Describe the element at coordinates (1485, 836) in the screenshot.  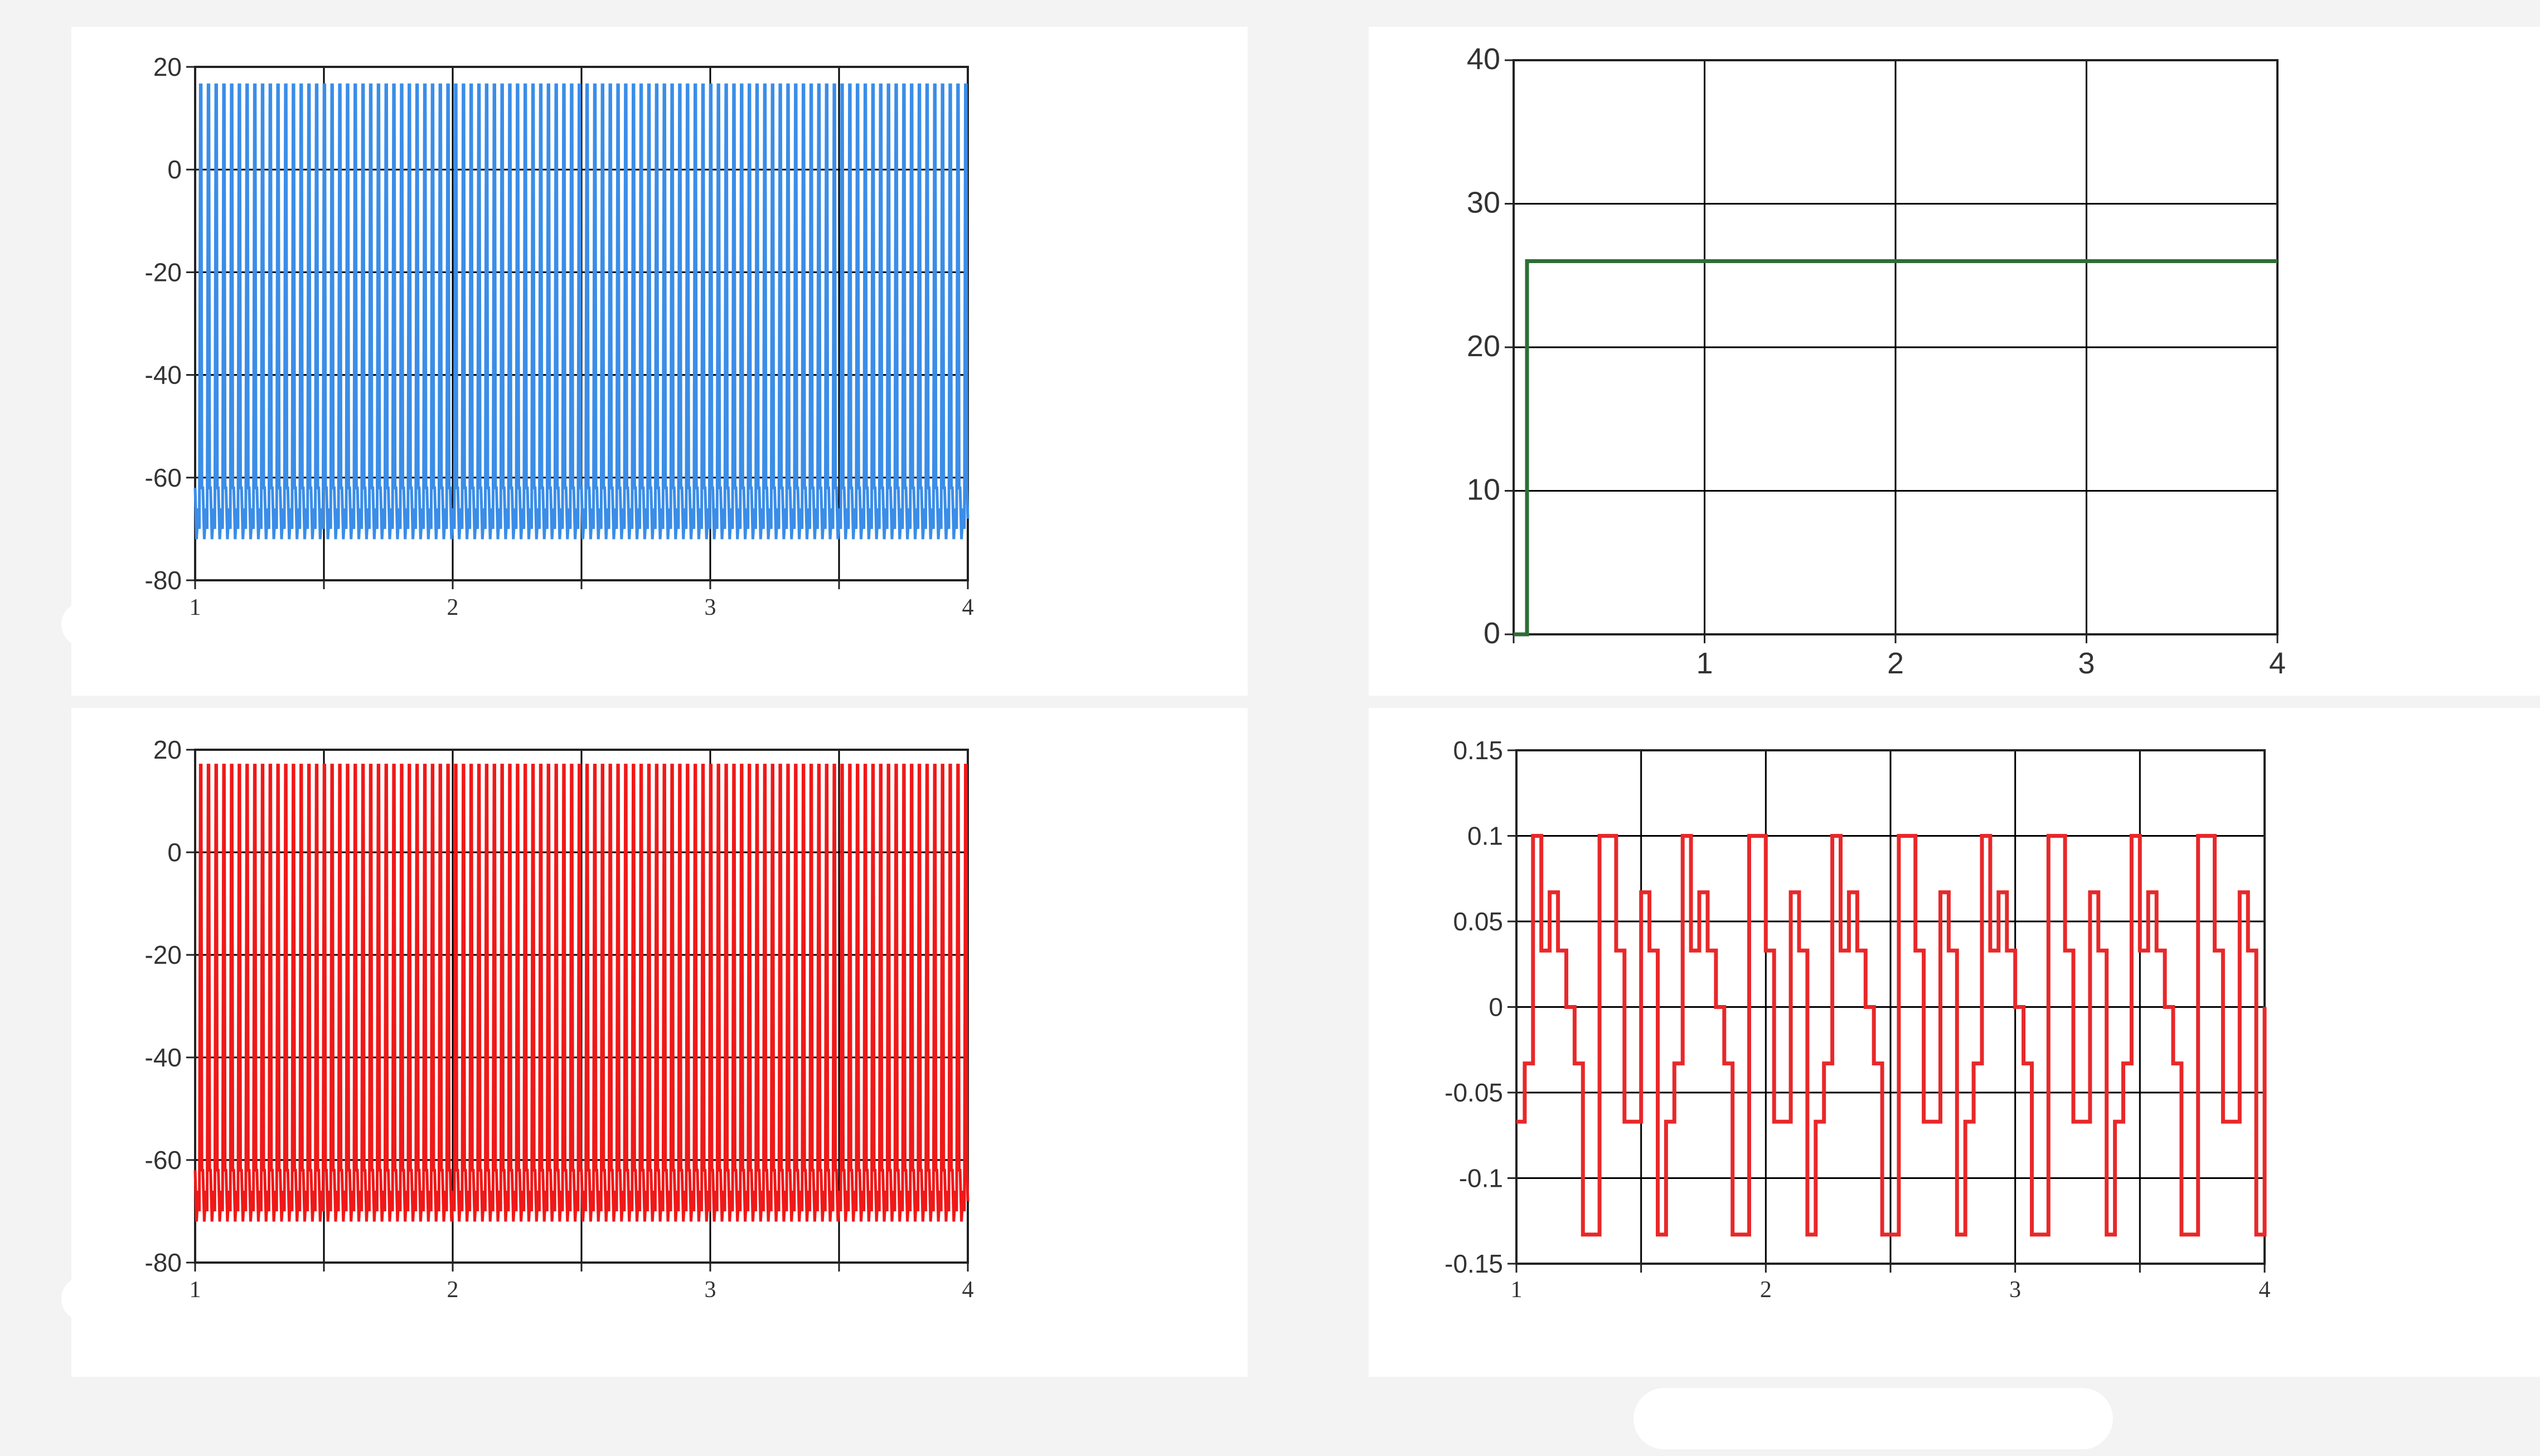
I see `y-tick-label: 0.1` at that location.